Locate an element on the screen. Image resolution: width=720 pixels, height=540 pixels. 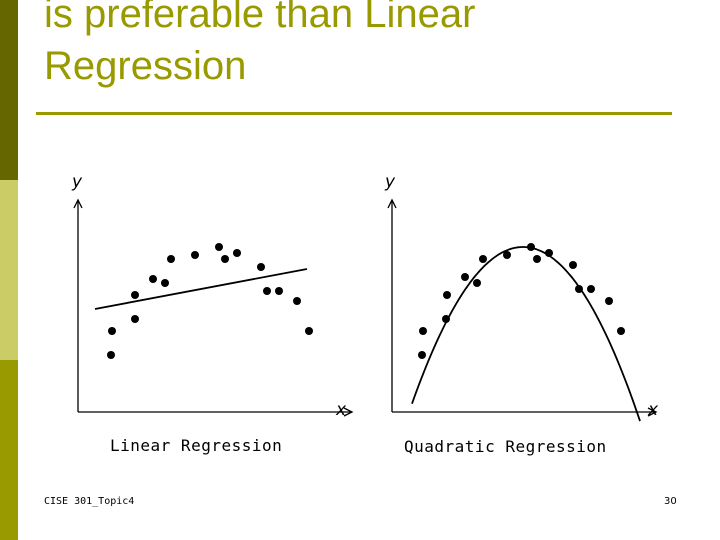
page-number: 30 is located at coordinates (670, 501).